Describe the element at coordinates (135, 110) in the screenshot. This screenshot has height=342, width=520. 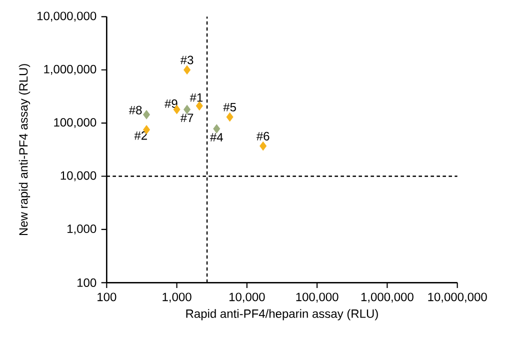
I see `annotation: #8` at that location.